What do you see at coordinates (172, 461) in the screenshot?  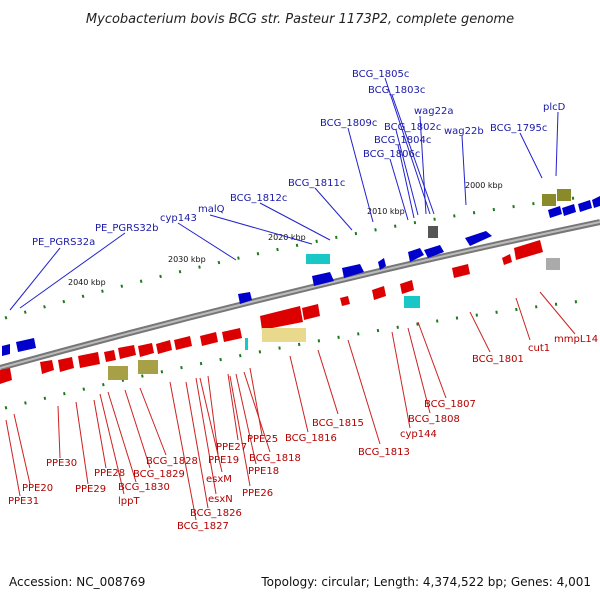 I see `gene-label: BCG_1828` at bounding box center [172, 461].